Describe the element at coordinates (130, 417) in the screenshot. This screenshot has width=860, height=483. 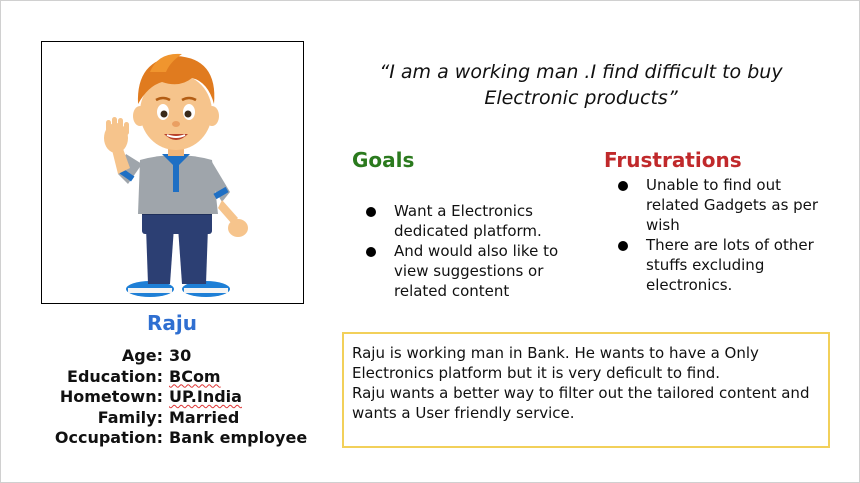
I see `detail-label: Family:` at that location.